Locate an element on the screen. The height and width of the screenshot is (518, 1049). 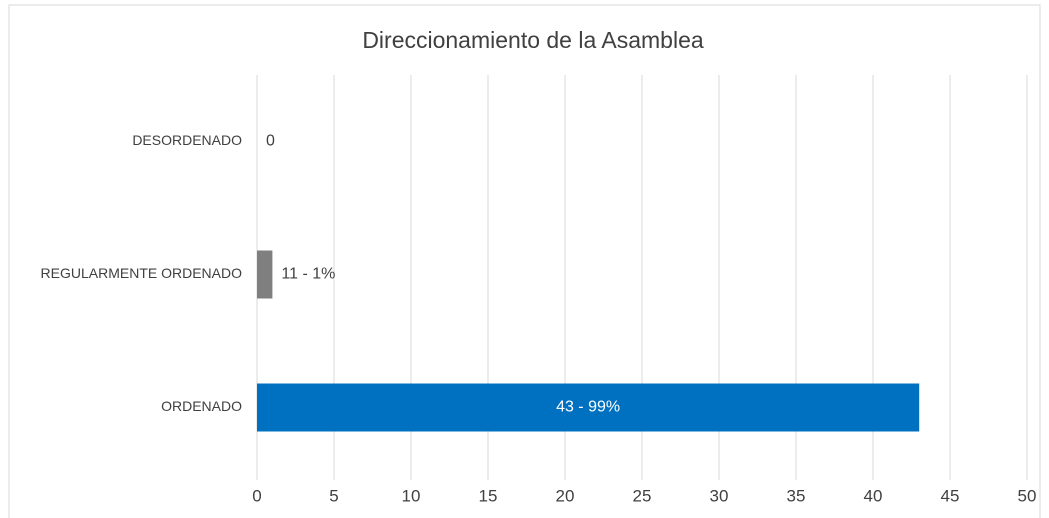
data-label: 0 is located at coordinates (270, 141).